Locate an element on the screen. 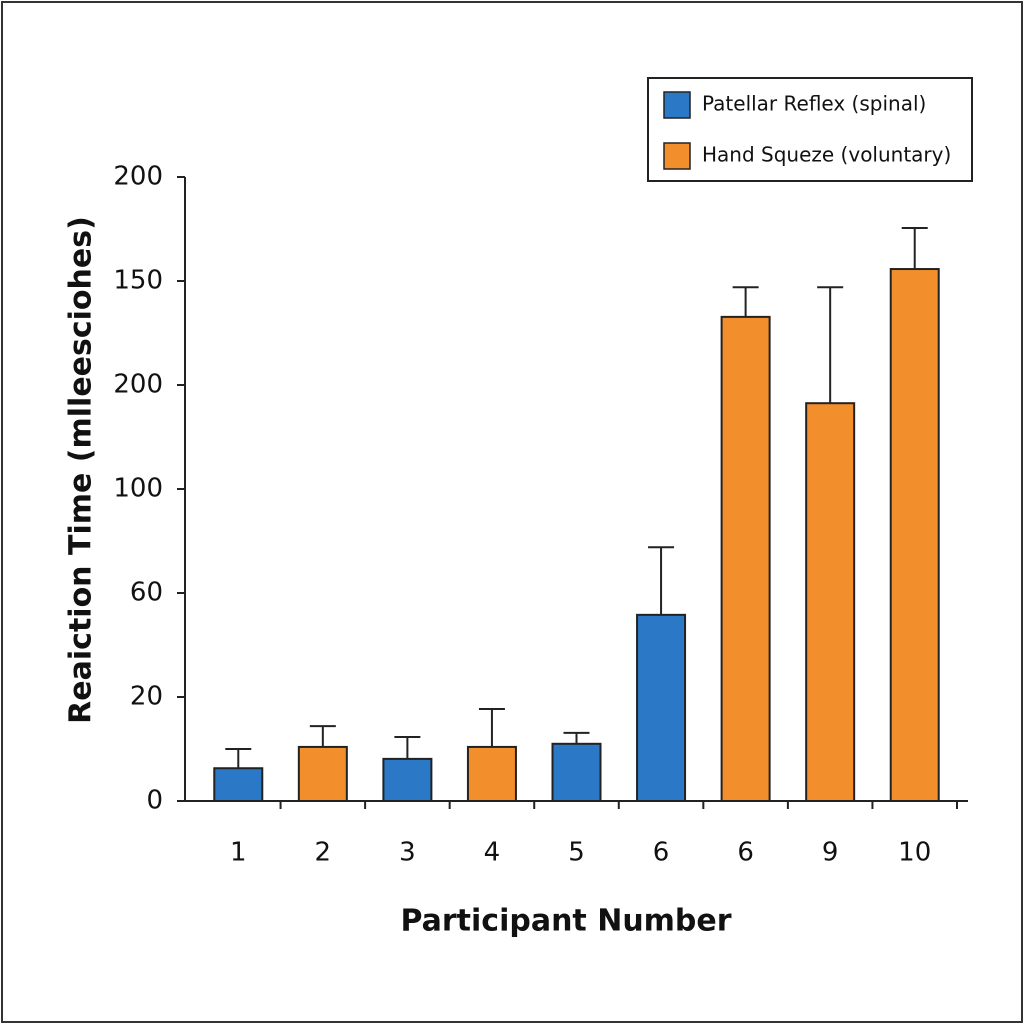 This screenshot has width=1024, height=1024. legend is located at coordinates (810, 129).